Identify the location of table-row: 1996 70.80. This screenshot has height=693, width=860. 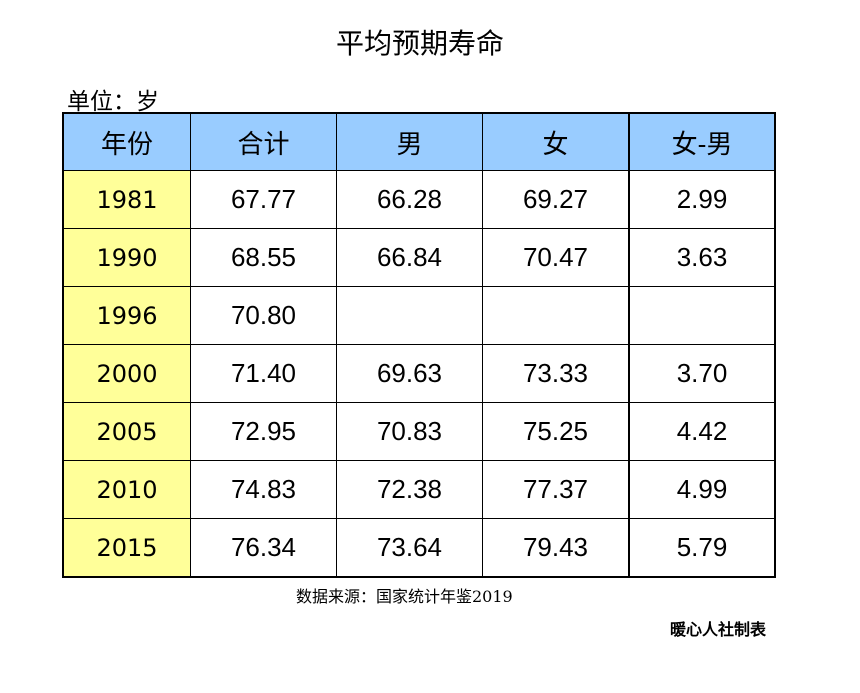
(419, 315).